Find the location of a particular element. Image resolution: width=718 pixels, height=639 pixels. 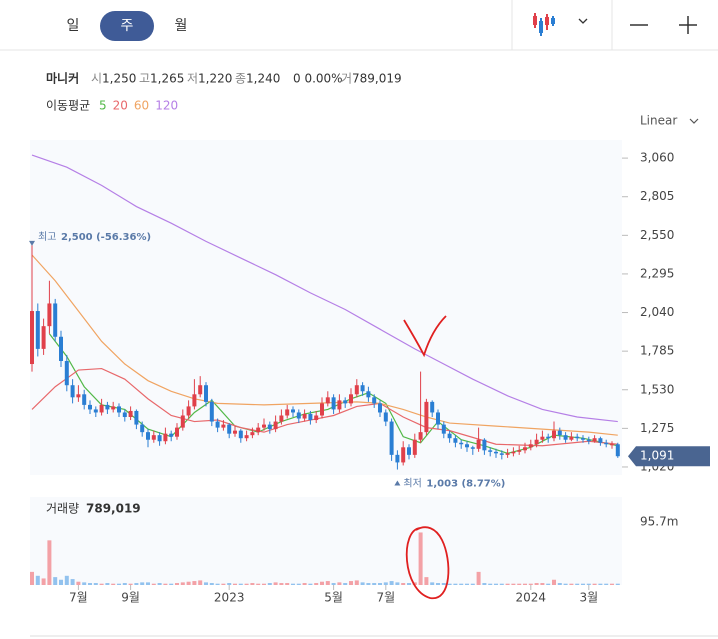

dropdown-chevron is located at coordinates (583, 21).